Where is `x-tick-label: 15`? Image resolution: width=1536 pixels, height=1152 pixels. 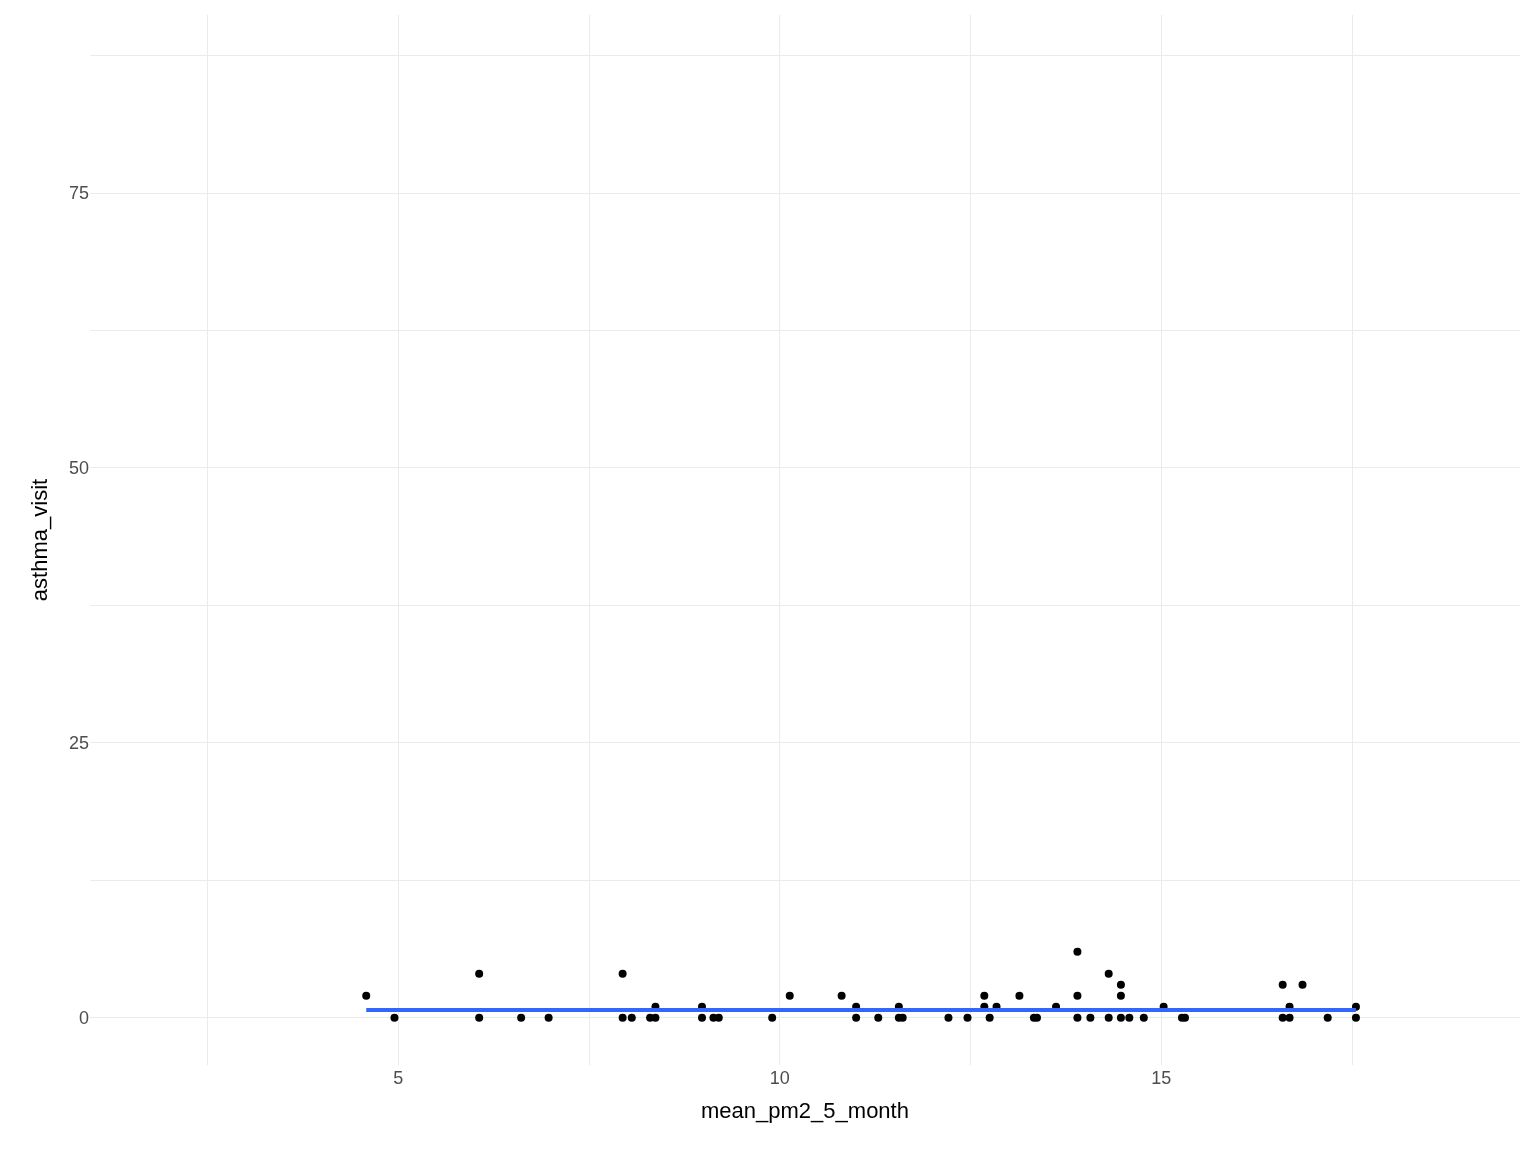 x-tick-label: 15 is located at coordinates (1161, 1078).